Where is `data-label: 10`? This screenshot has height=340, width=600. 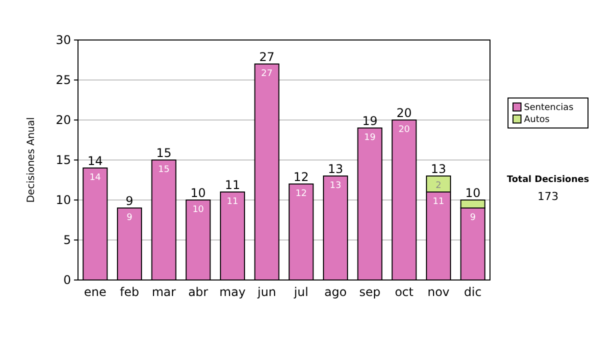 data-label: 10 is located at coordinates (198, 210).